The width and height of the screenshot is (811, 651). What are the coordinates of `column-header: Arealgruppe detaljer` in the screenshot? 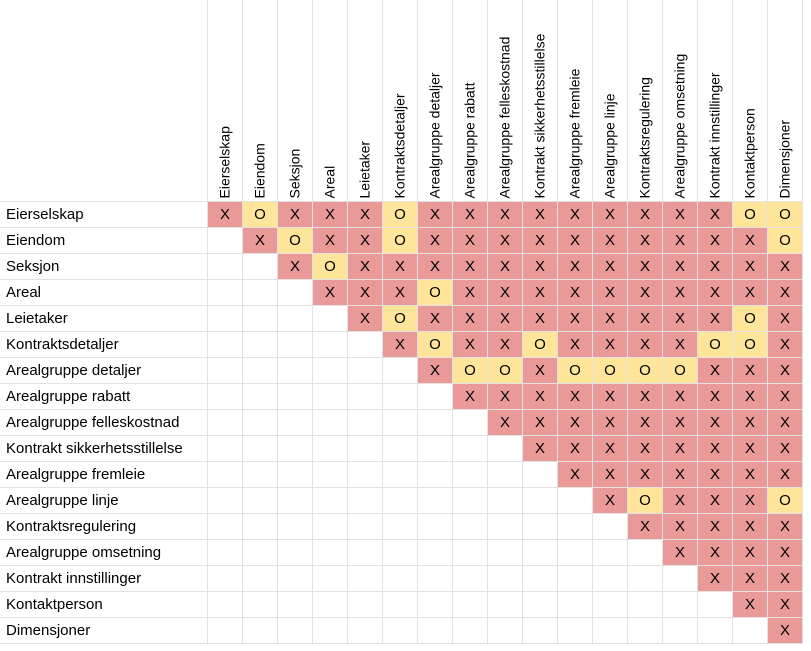 It's located at (435, 101).